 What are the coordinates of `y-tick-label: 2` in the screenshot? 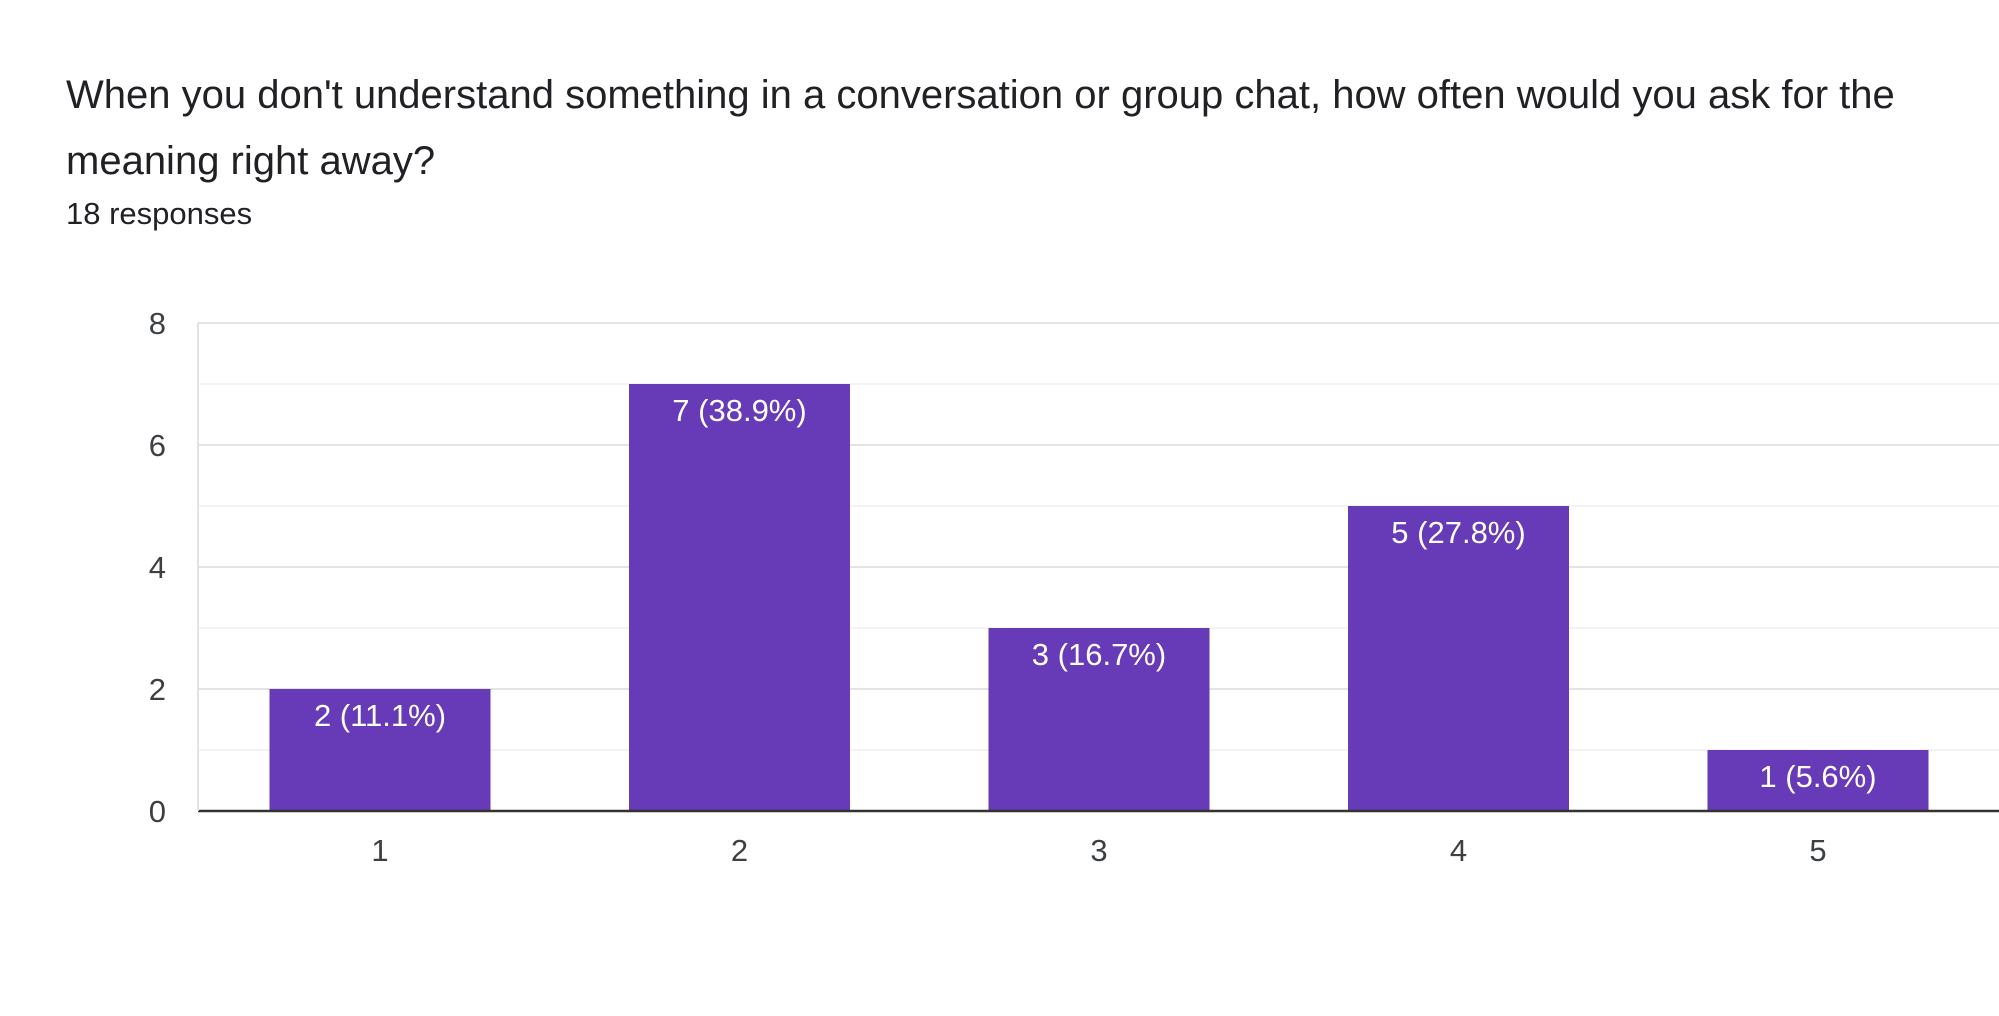 It's located at (157, 689).